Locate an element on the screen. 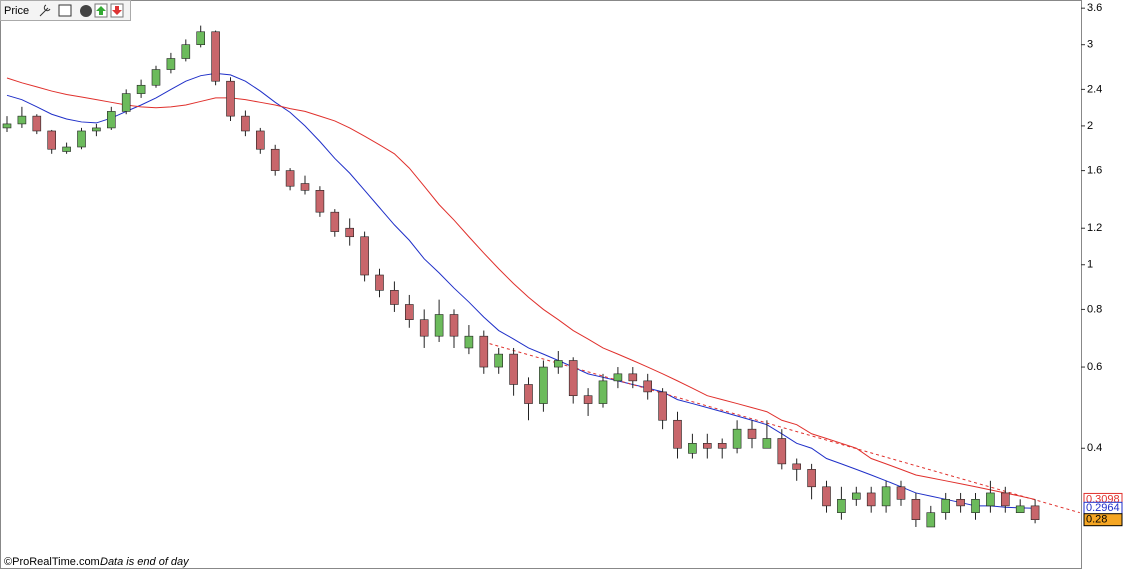 This screenshot has width=1128, height=575. window-icon is located at coordinates (65, 10).